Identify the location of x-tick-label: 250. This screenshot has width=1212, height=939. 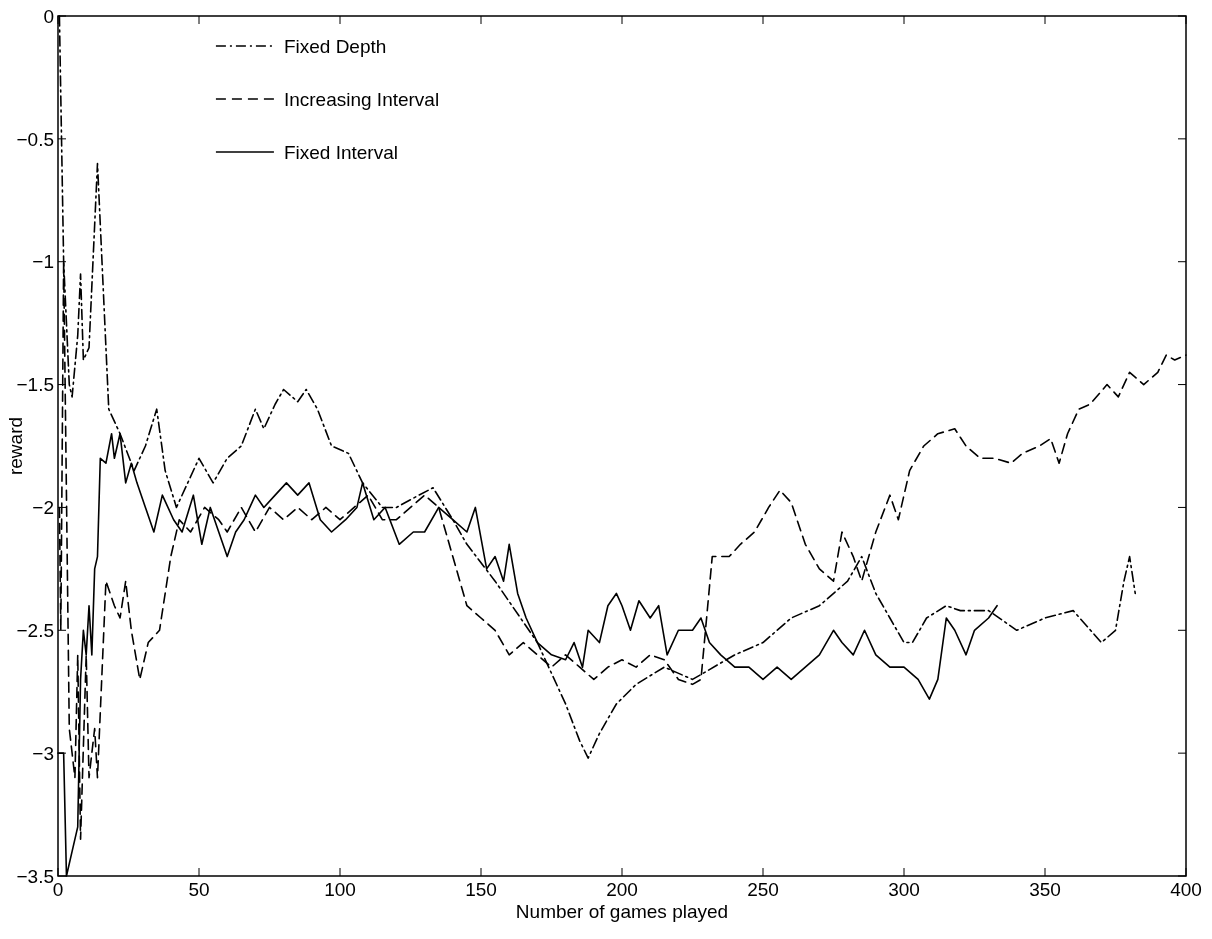
(763, 889).